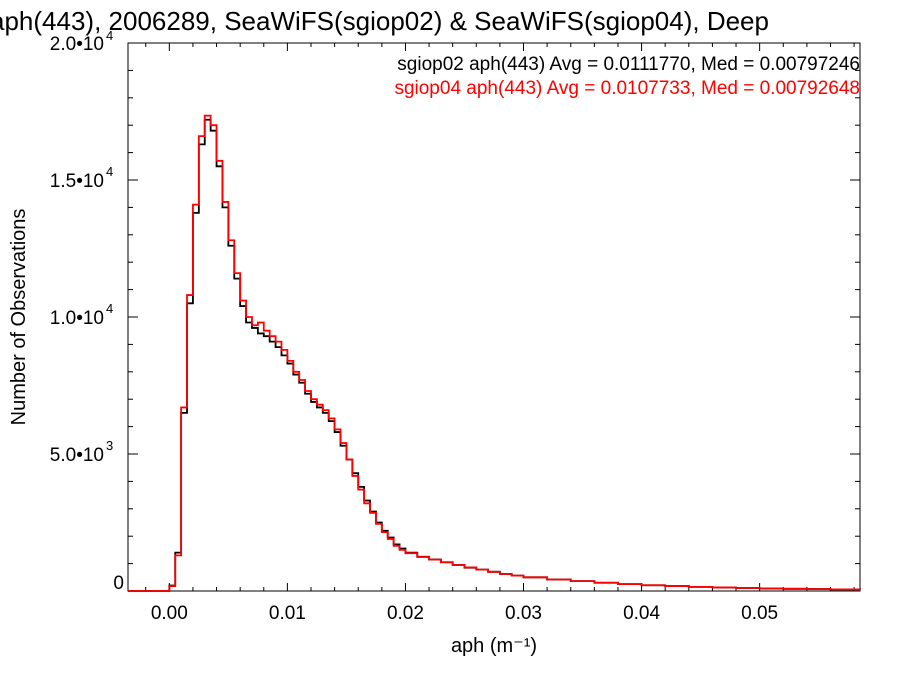 Image resolution: width=900 pixels, height=675 pixels. What do you see at coordinates (523, 613) in the screenshot?
I see `x-tick-label: 0.03` at bounding box center [523, 613].